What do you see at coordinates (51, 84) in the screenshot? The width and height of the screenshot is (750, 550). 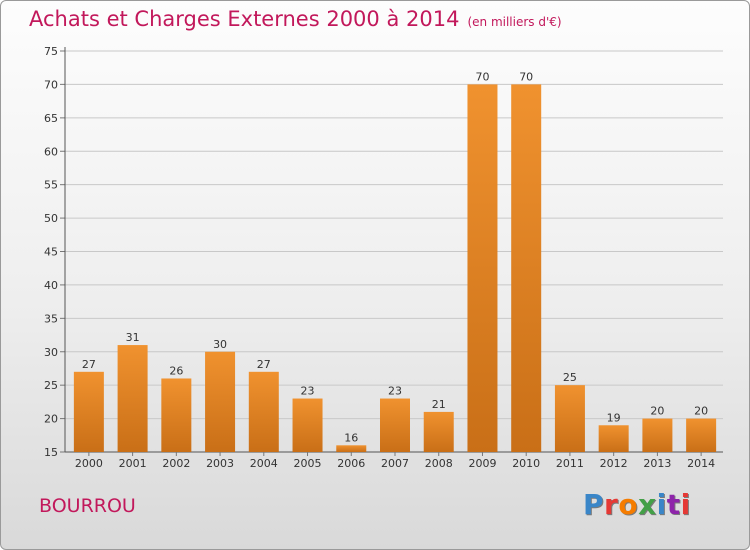 I see `y-tick-label: 70` at bounding box center [51, 84].